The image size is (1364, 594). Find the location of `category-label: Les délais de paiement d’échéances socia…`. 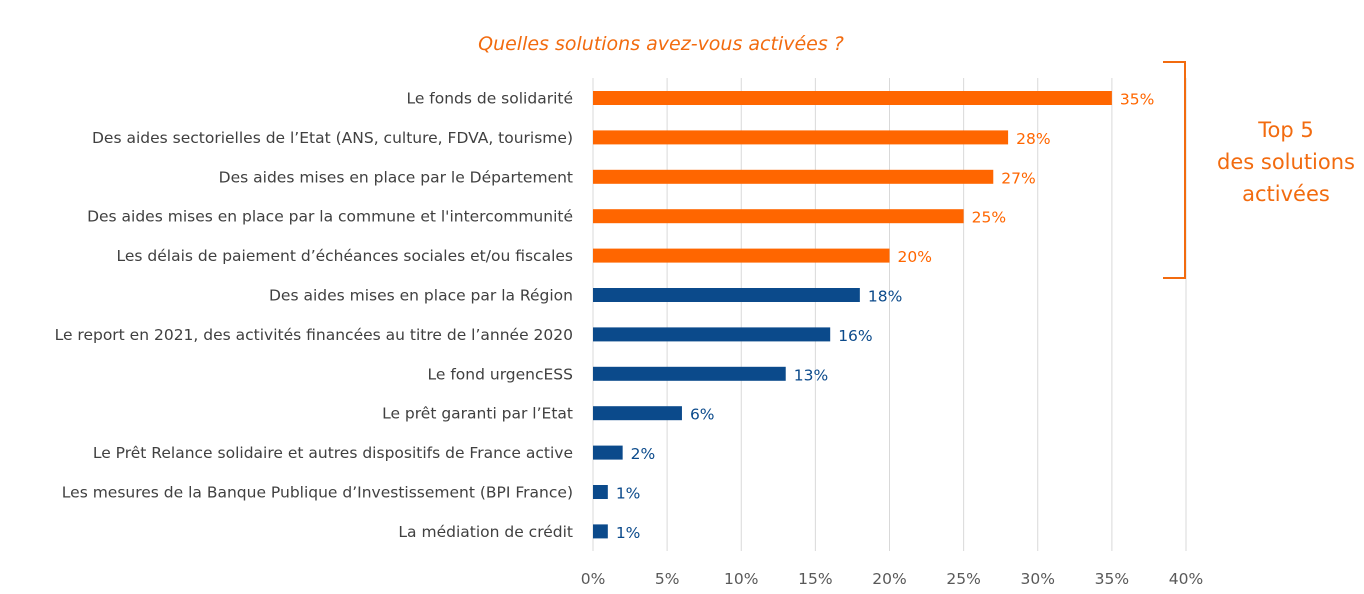

category-label: Les délais de paiement d’échéances socia… is located at coordinates (345, 256).